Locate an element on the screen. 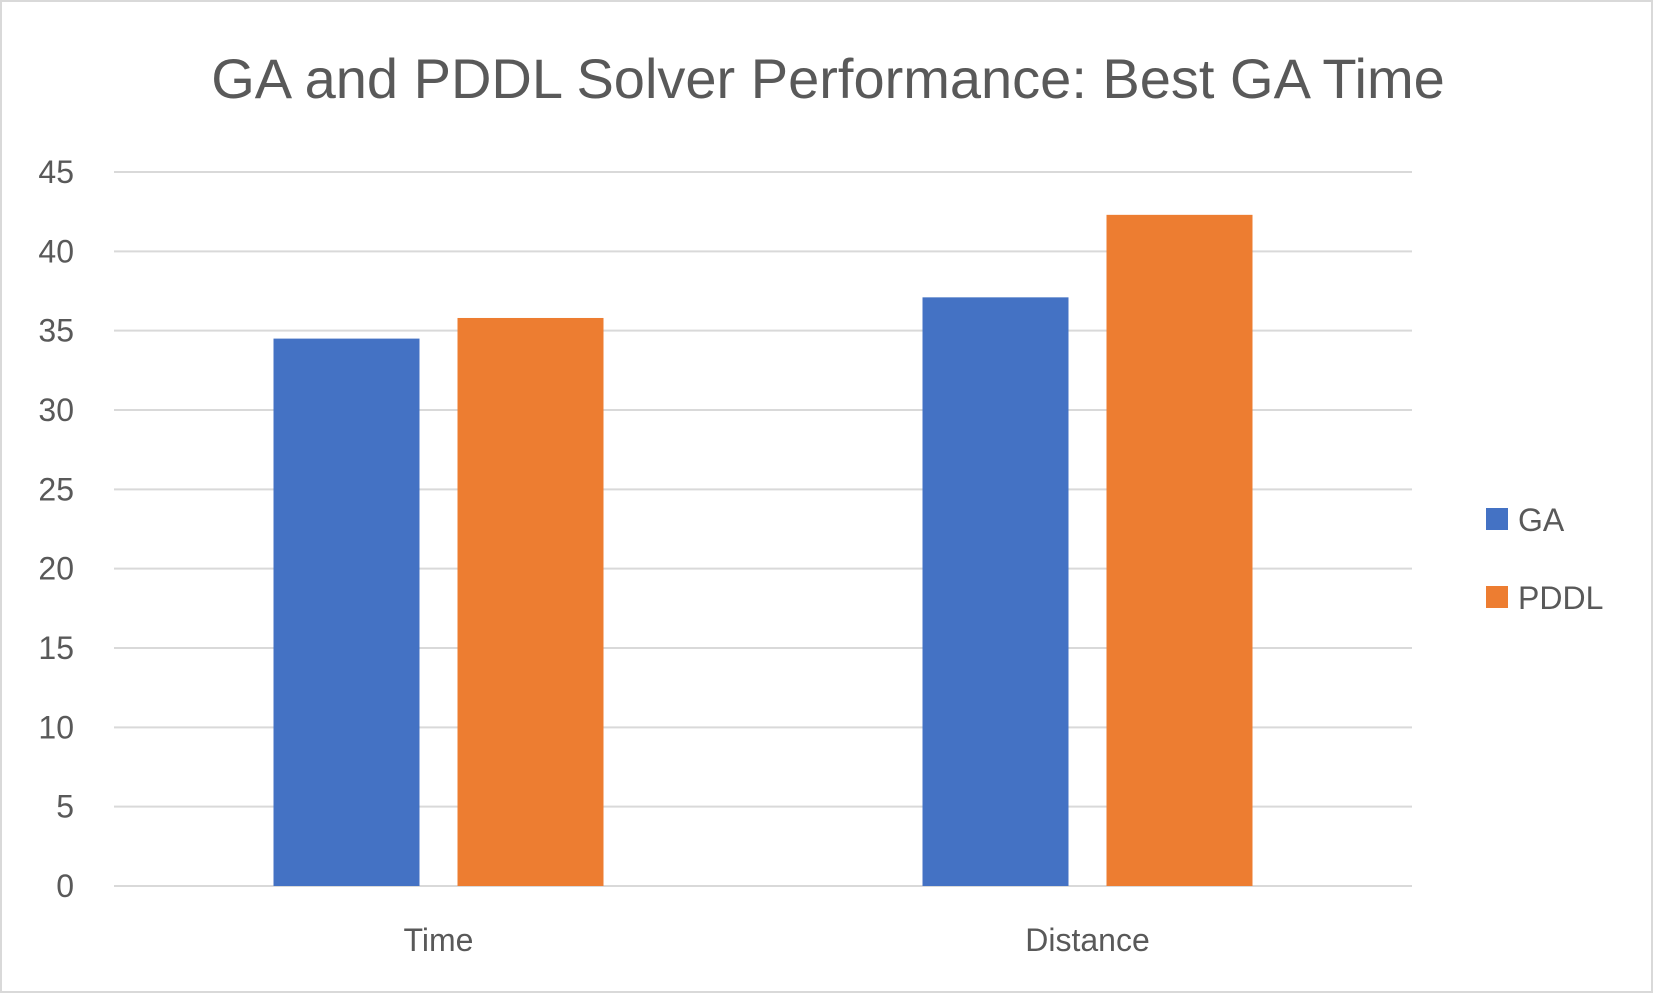 This screenshot has height=995, width=1653. legend-swatch-pddl is located at coordinates (1497, 597).